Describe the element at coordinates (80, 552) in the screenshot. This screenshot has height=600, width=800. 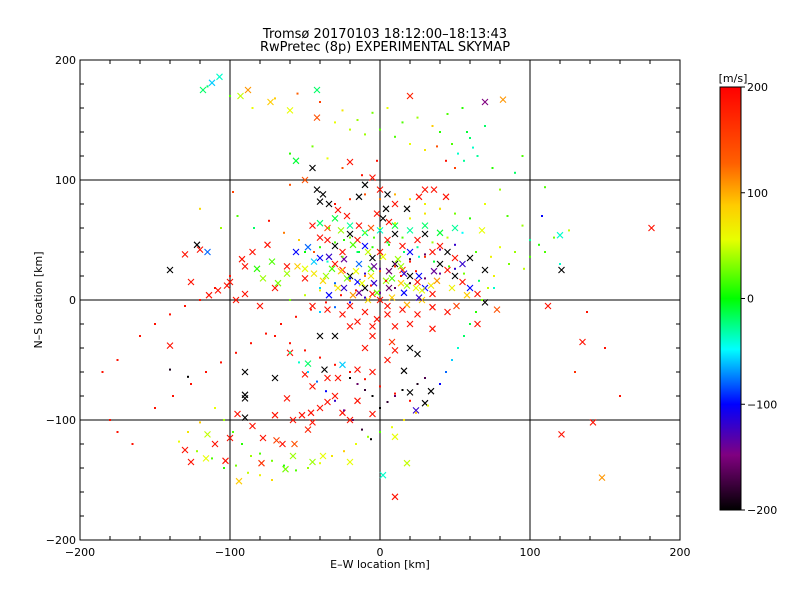
I see `x-tick-label: −200` at that location.